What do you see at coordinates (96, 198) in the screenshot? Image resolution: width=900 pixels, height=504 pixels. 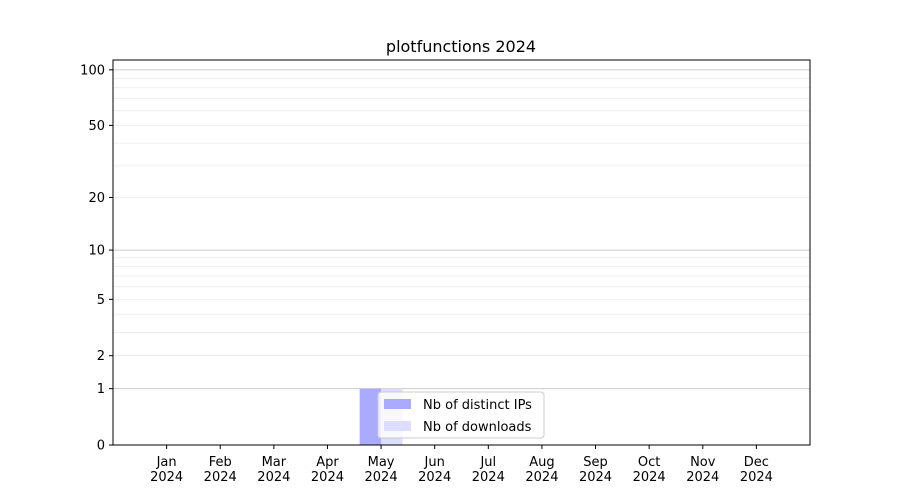 I see `y-tick-label: 20` at bounding box center [96, 198].